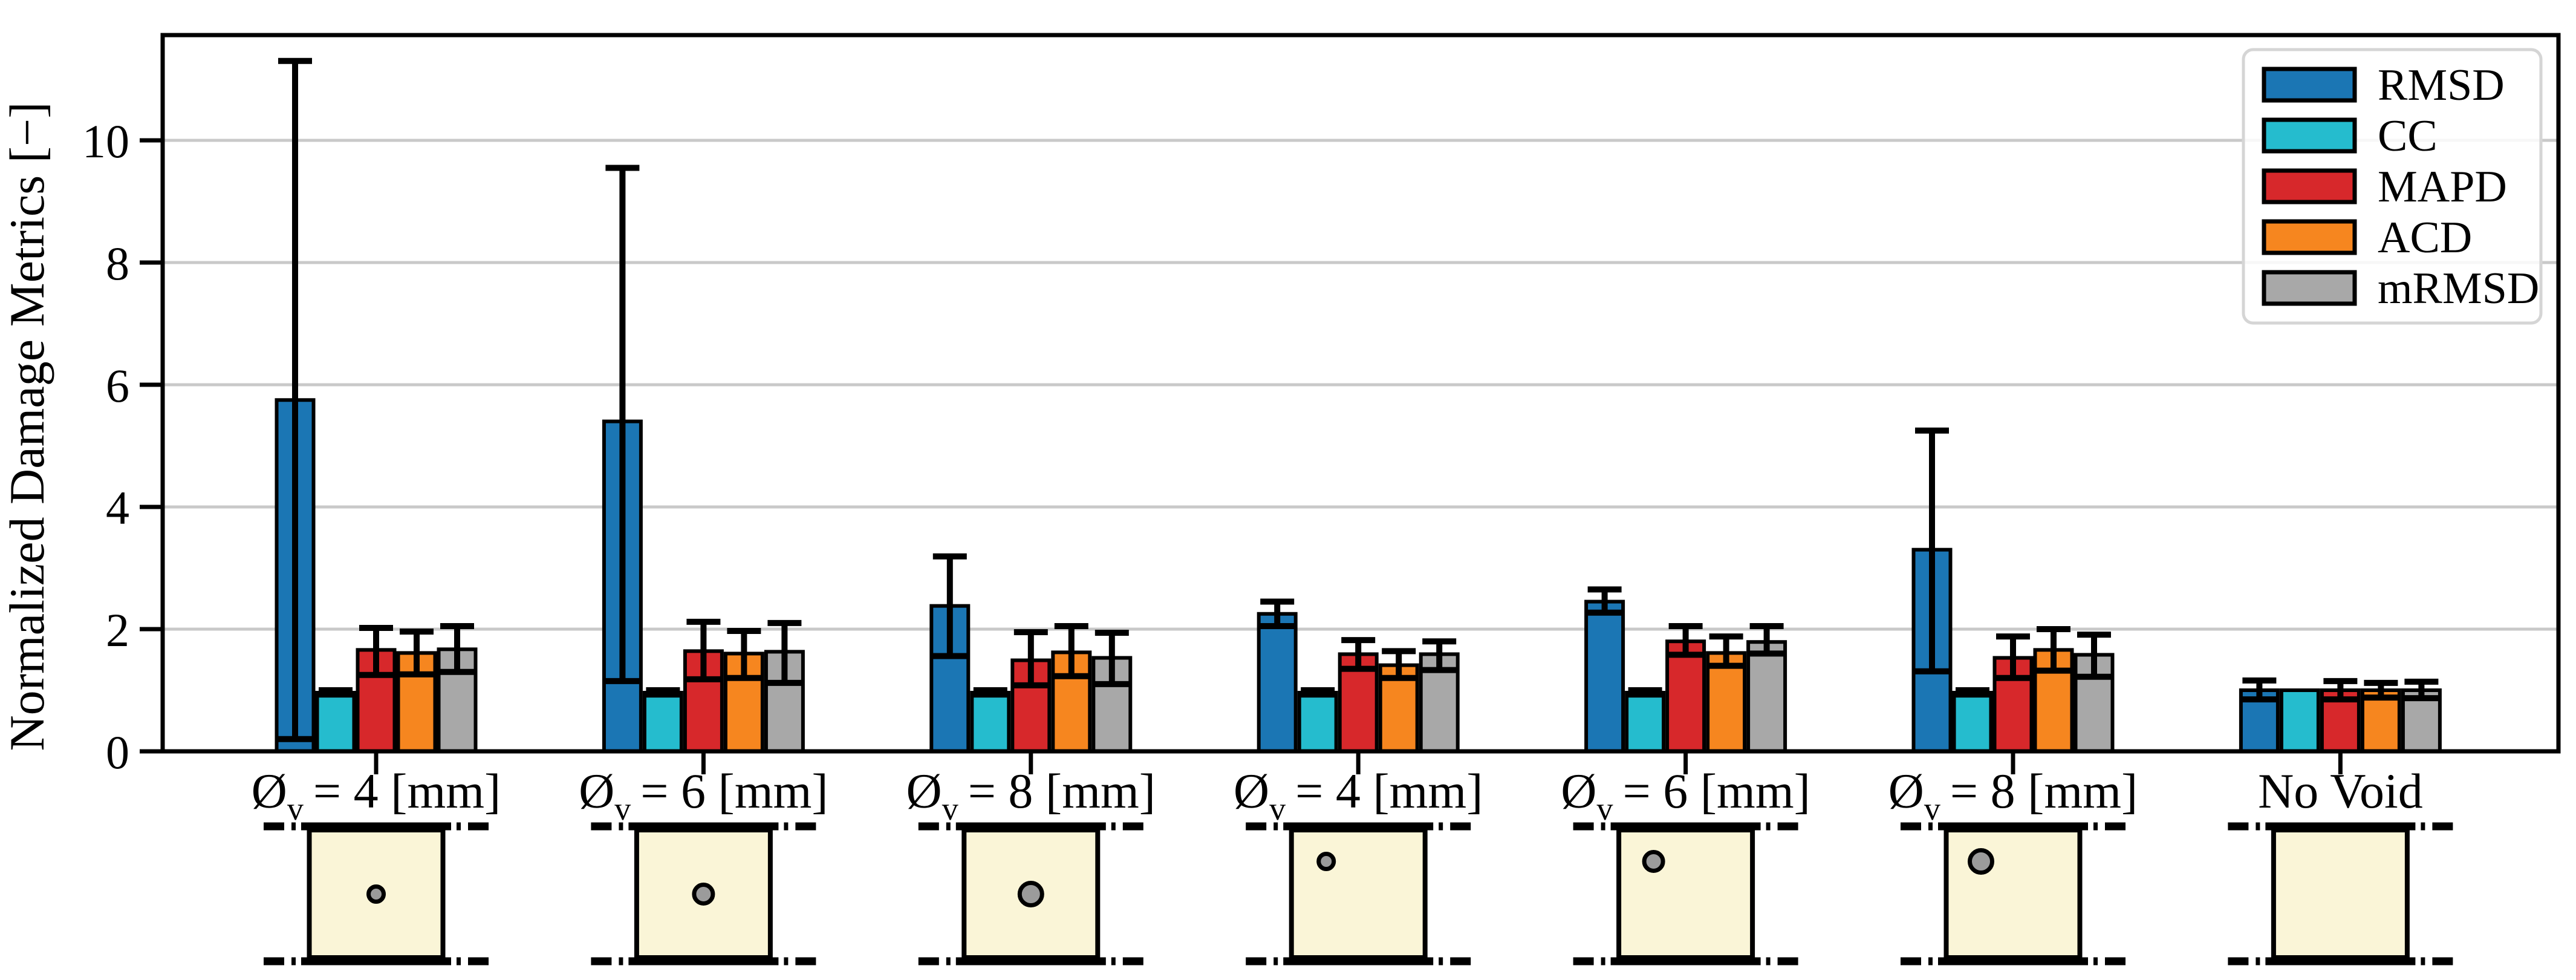 This screenshot has width=2576, height=980. I want to click on specimen-void-group2, so click(703, 894).